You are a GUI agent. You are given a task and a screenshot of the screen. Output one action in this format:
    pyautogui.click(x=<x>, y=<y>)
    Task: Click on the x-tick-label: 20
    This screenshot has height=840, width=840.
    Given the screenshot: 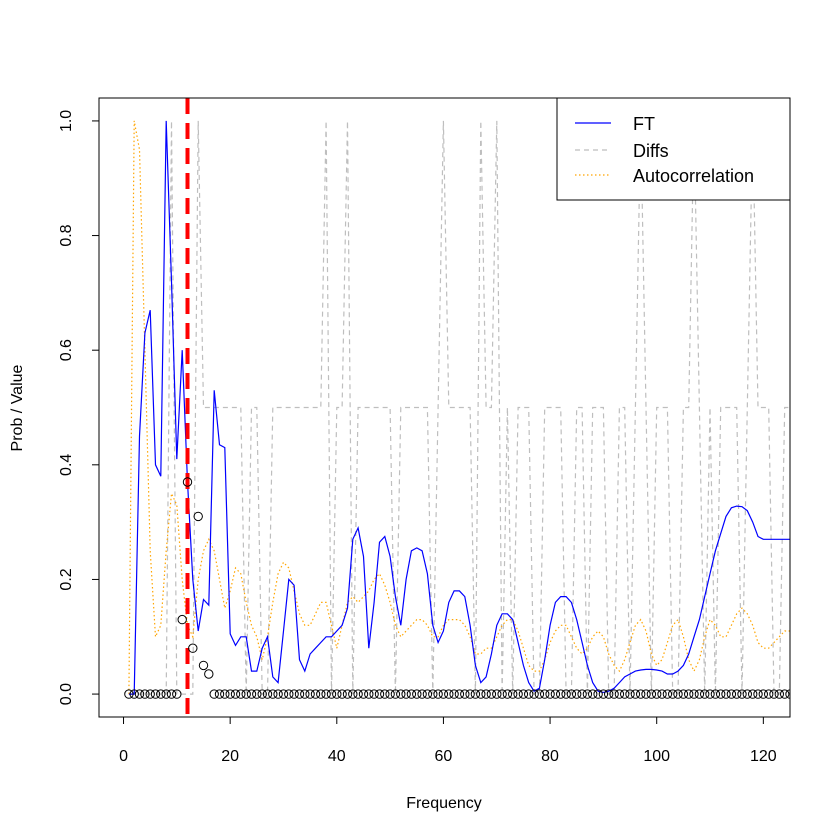 What is the action you would take?
    pyautogui.click(x=230, y=756)
    